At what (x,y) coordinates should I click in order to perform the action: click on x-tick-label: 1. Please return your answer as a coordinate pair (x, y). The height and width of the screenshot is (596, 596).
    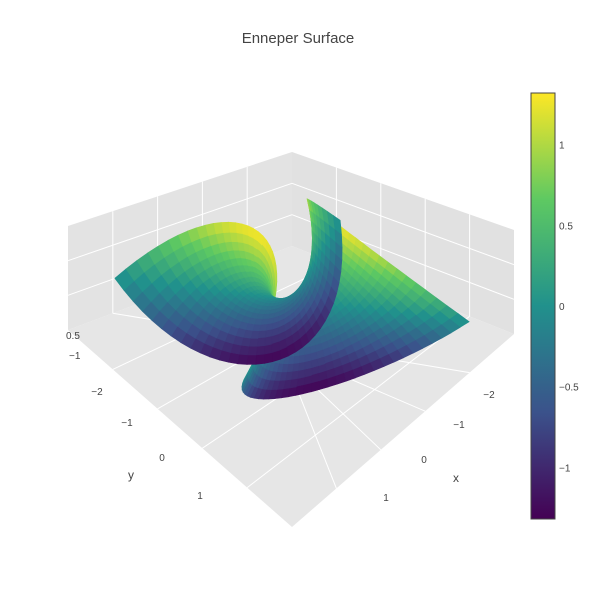
    Looking at the image, I should click on (386, 498).